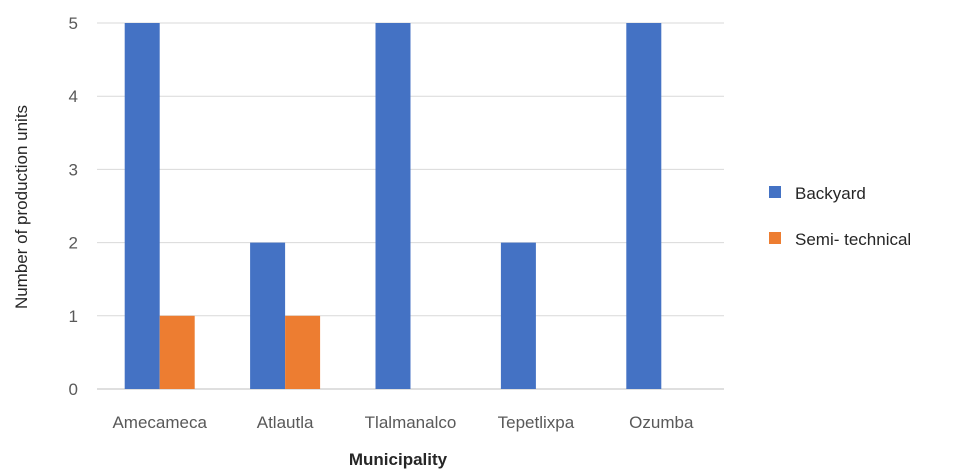 This screenshot has height=469, width=958. Describe the element at coordinates (73, 96) in the screenshot. I see `y-tick-label: 4` at that location.